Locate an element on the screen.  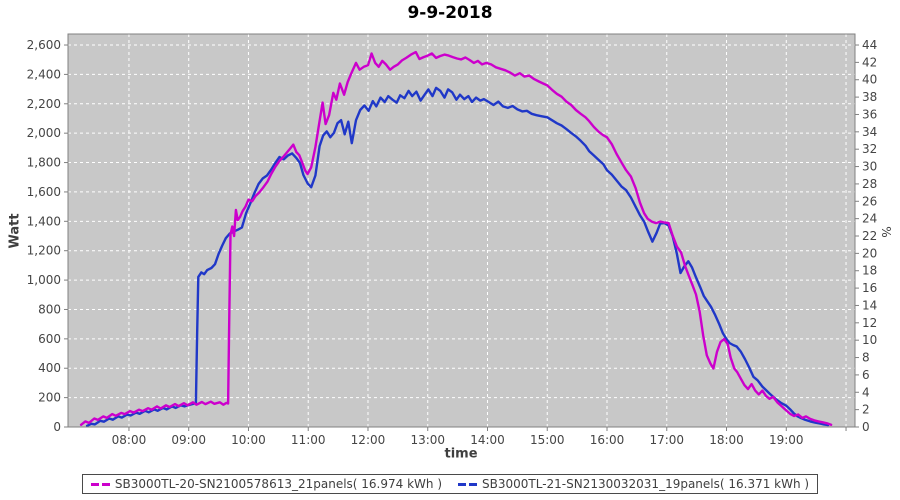
y-axis-tick-label-right: 8 is located at coordinates (866, 358).